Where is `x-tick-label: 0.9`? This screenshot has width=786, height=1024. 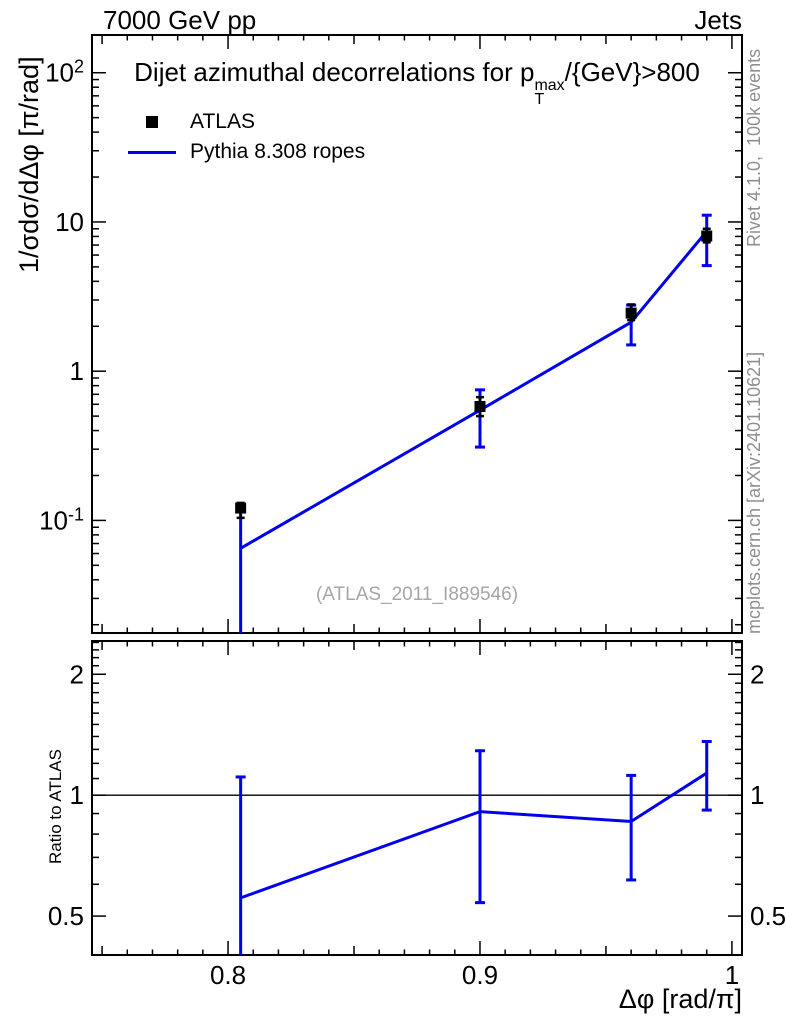 x-tick-label: 0.9 is located at coordinates (480, 975).